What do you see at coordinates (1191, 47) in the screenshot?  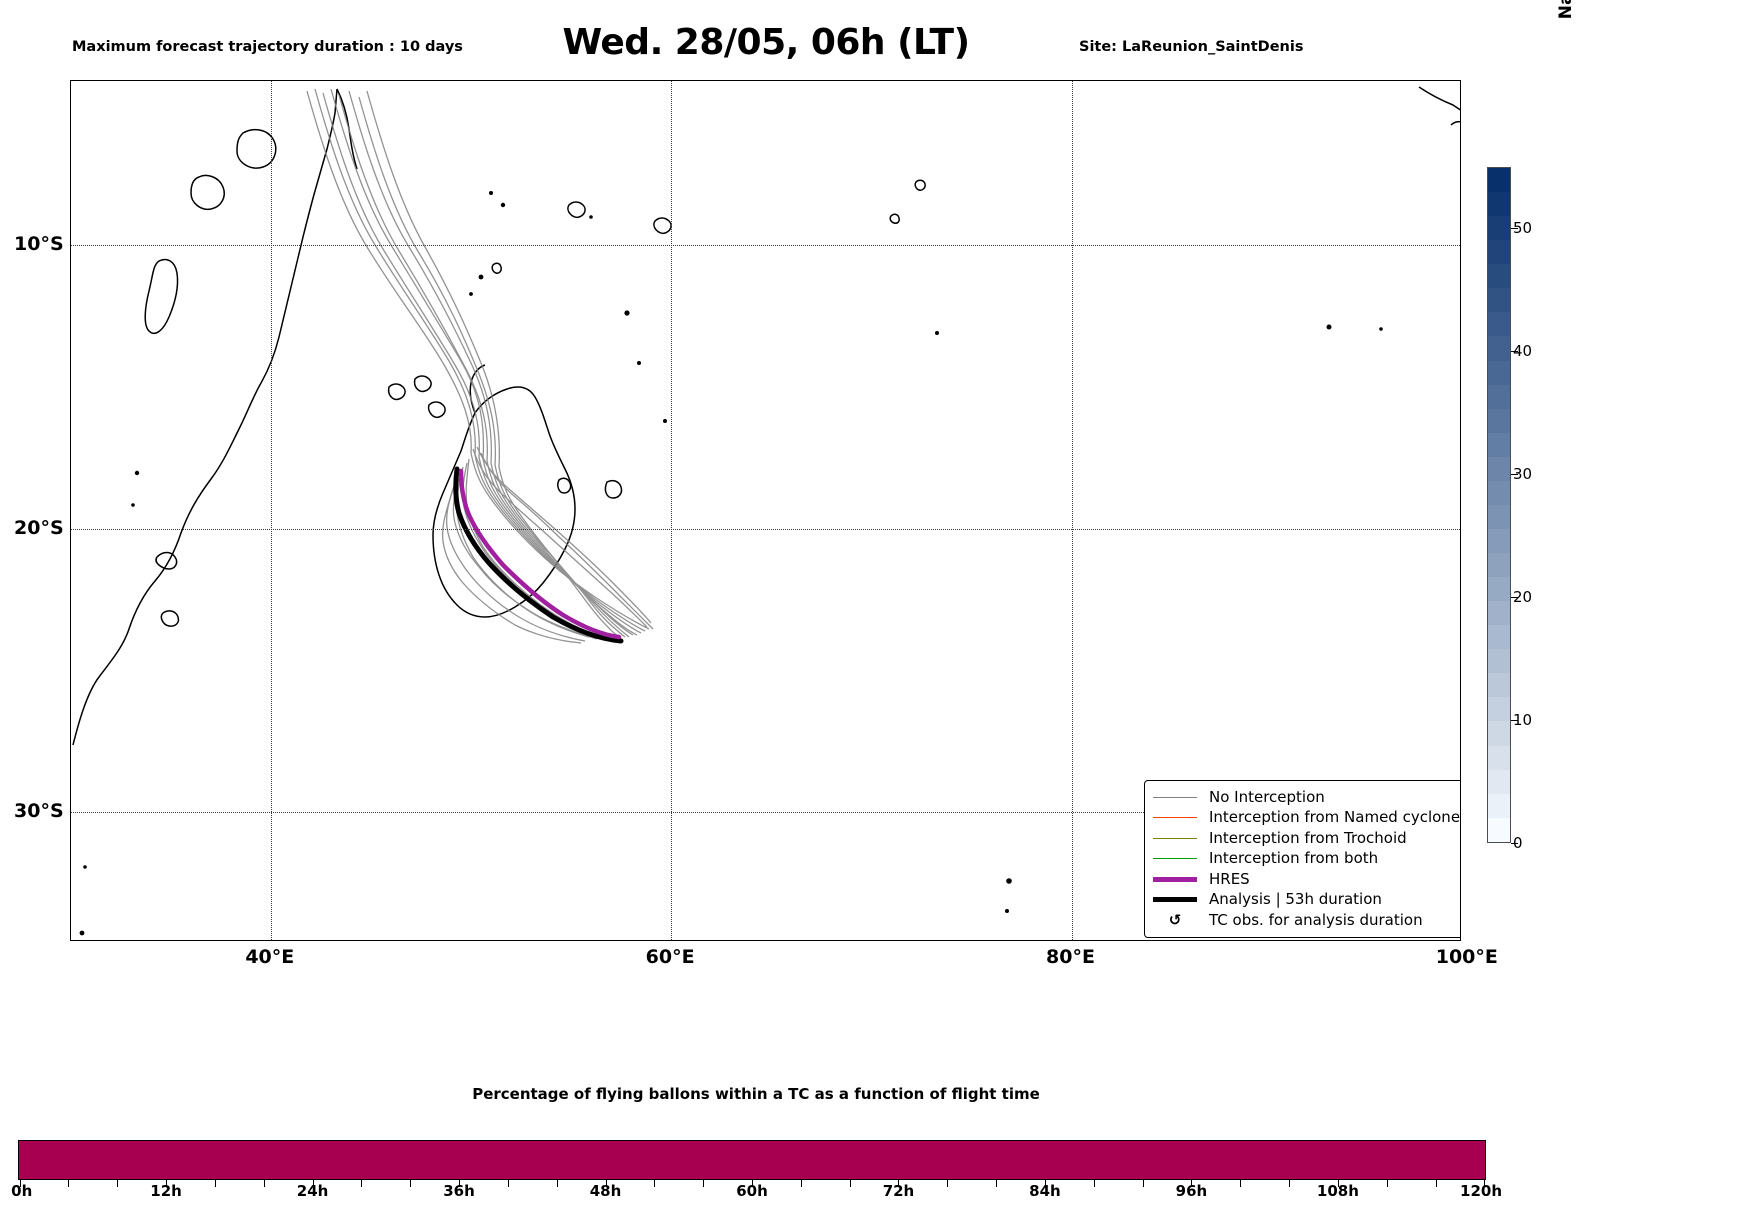 I see `header-right-line-0: Site: LaReunion_SaintDenis` at bounding box center [1191, 47].